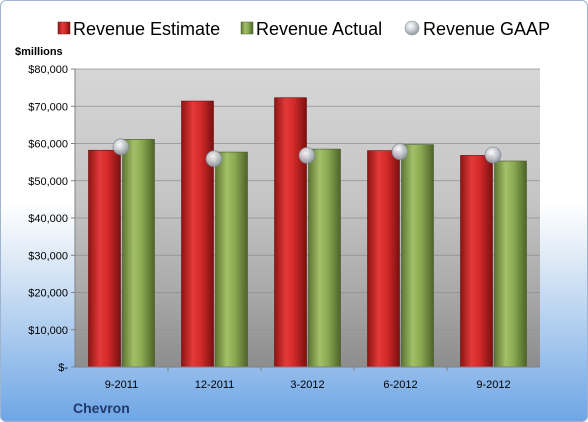  Describe the element at coordinates (486, 29) in the screenshot. I see `legend-label-revenue-gaap: Revenue GAAP` at that location.